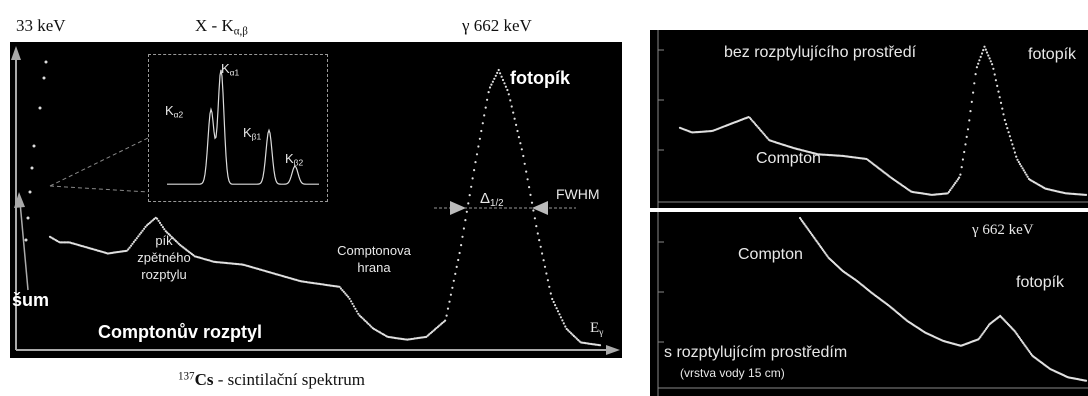  Describe the element at coordinates (374, 259) in the screenshot. I see `annotation-compton-edge: Comptonova hrana` at that location.